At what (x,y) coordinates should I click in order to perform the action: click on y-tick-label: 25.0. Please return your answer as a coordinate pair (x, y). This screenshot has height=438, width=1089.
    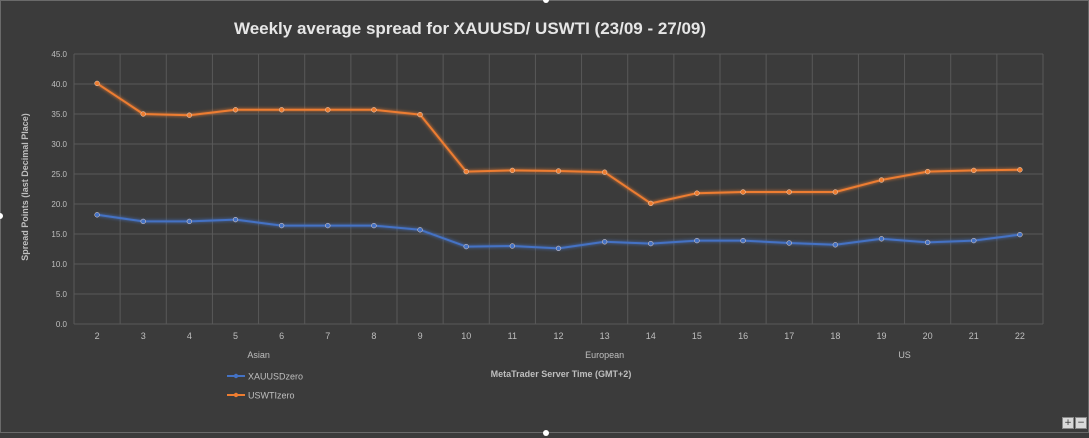
    Looking at the image, I should click on (59, 174).